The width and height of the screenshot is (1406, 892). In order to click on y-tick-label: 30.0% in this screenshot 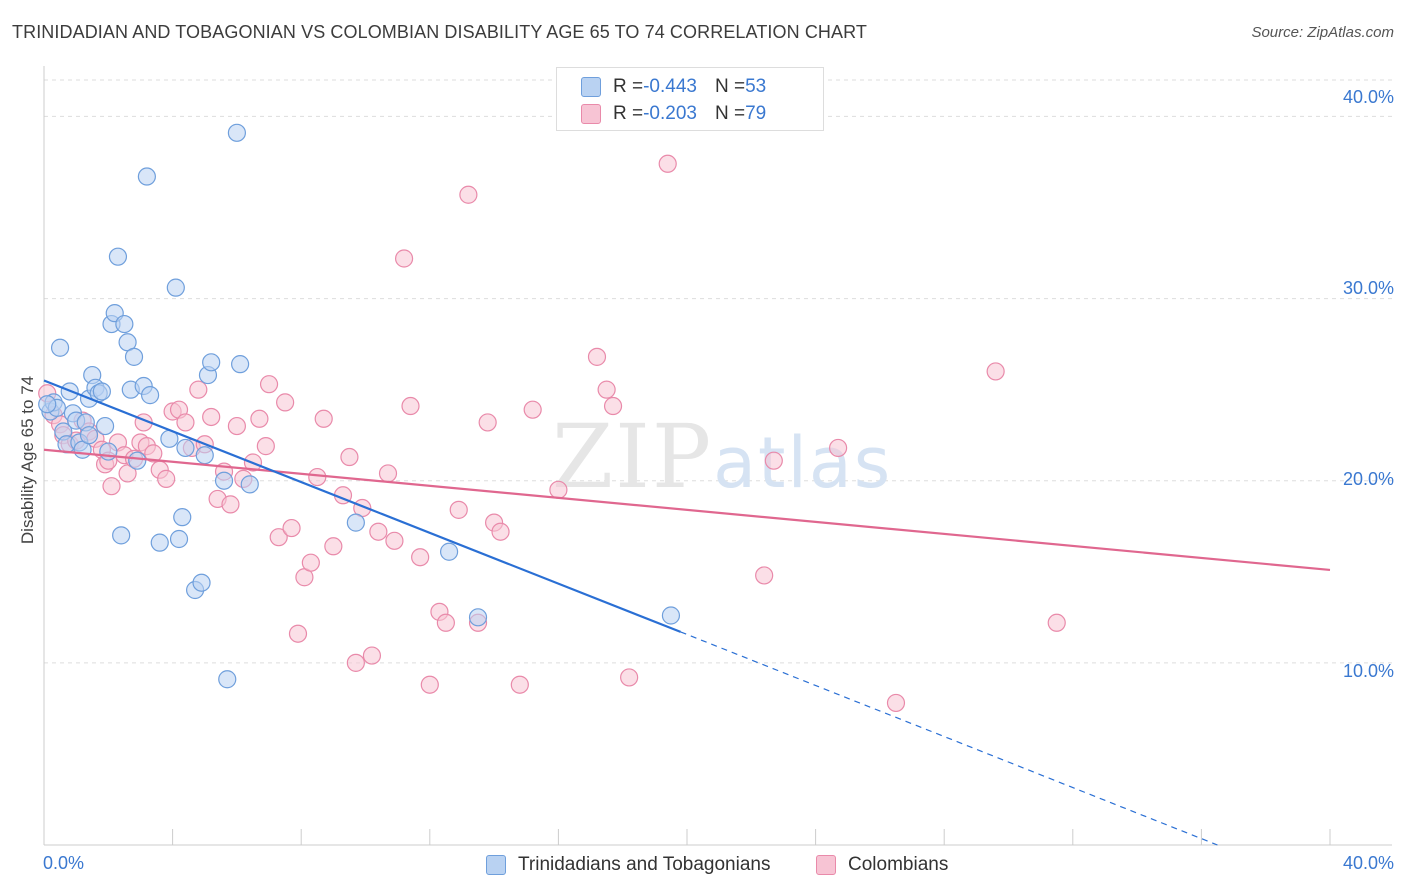, I will do `click(1368, 288)`.